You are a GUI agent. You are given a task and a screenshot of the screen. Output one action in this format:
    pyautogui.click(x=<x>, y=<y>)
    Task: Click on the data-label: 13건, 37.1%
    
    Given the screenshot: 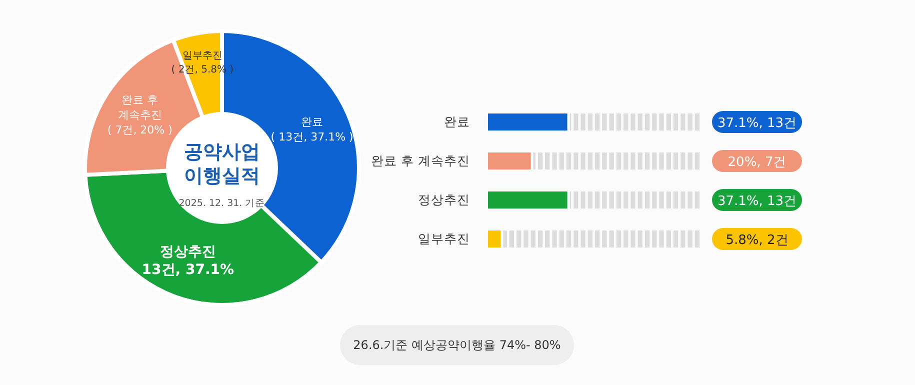 What is the action you would take?
    pyautogui.click(x=188, y=270)
    